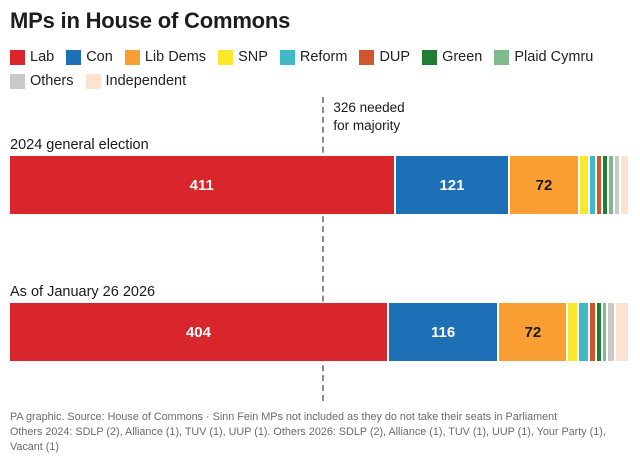 The height and width of the screenshot is (463, 640). I want to click on majority-threshold-line, so click(323, 249).